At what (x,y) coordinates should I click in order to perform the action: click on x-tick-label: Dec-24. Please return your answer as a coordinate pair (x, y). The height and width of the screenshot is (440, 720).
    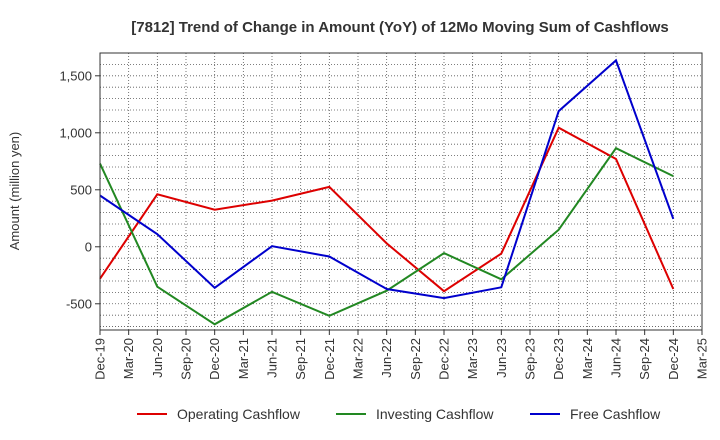
    Looking at the image, I should click on (673, 359).